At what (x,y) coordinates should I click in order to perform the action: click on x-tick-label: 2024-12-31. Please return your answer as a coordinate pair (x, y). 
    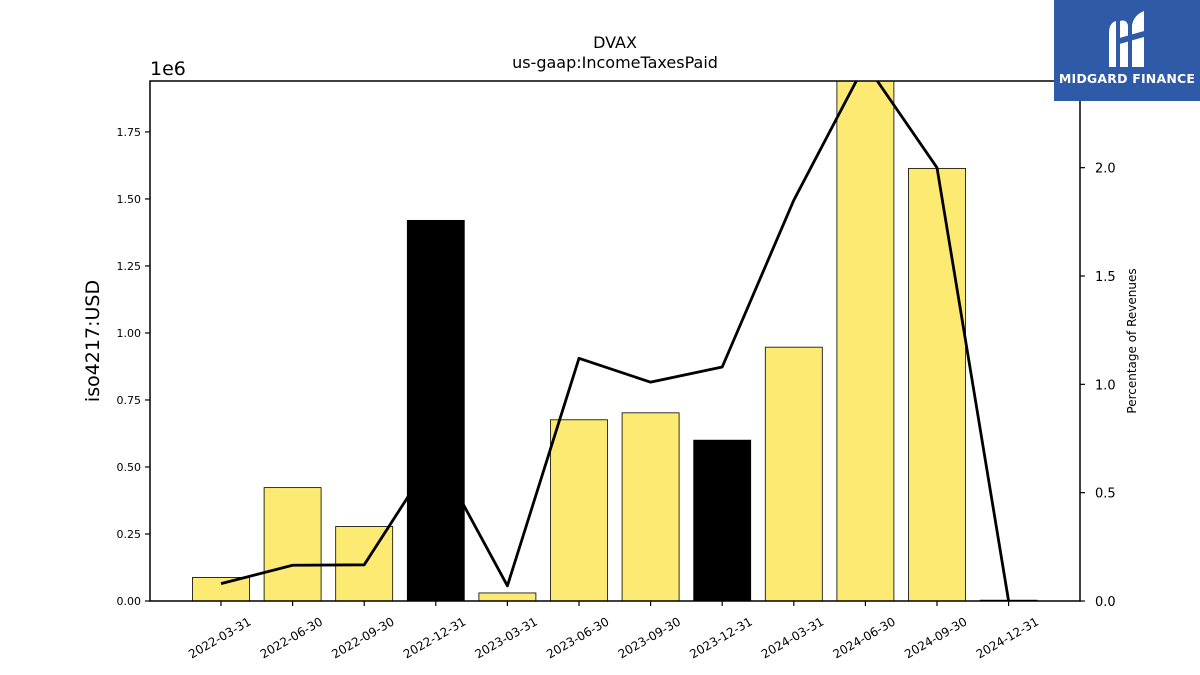
    Looking at the image, I should click on (1007, 637).